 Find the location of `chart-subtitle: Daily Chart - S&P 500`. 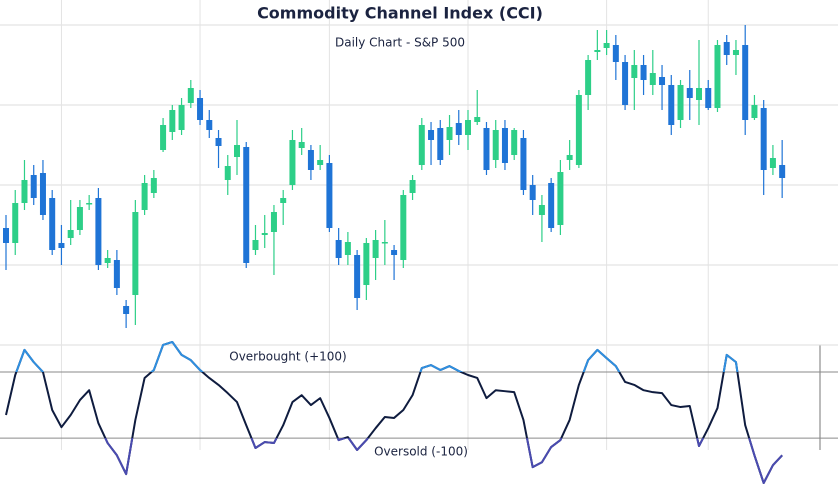

chart-subtitle: Daily Chart - S&P 500 is located at coordinates (400, 43).